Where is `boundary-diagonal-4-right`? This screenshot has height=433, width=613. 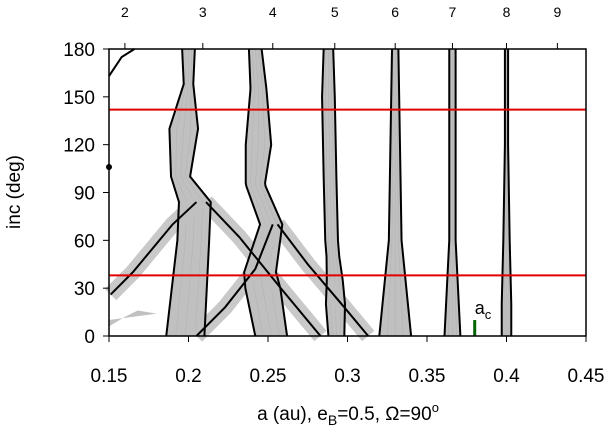
boundary-diagonal-4-right is located at coordinates (322, 280).